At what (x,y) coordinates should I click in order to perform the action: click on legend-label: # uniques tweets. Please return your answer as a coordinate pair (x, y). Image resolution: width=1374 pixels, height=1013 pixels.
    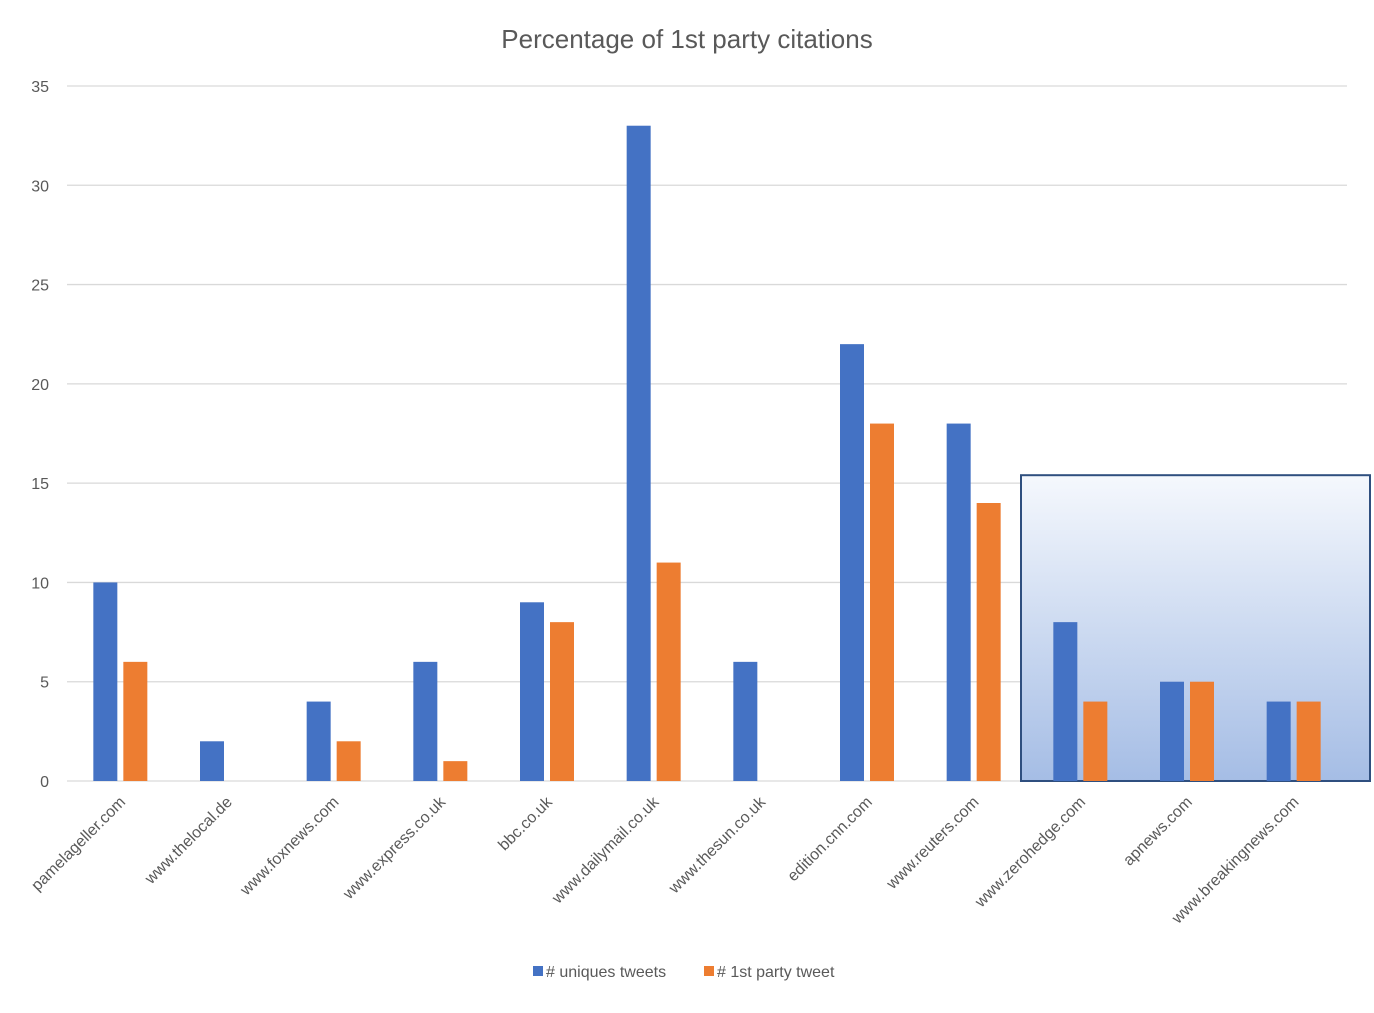
    Looking at the image, I should click on (606, 972).